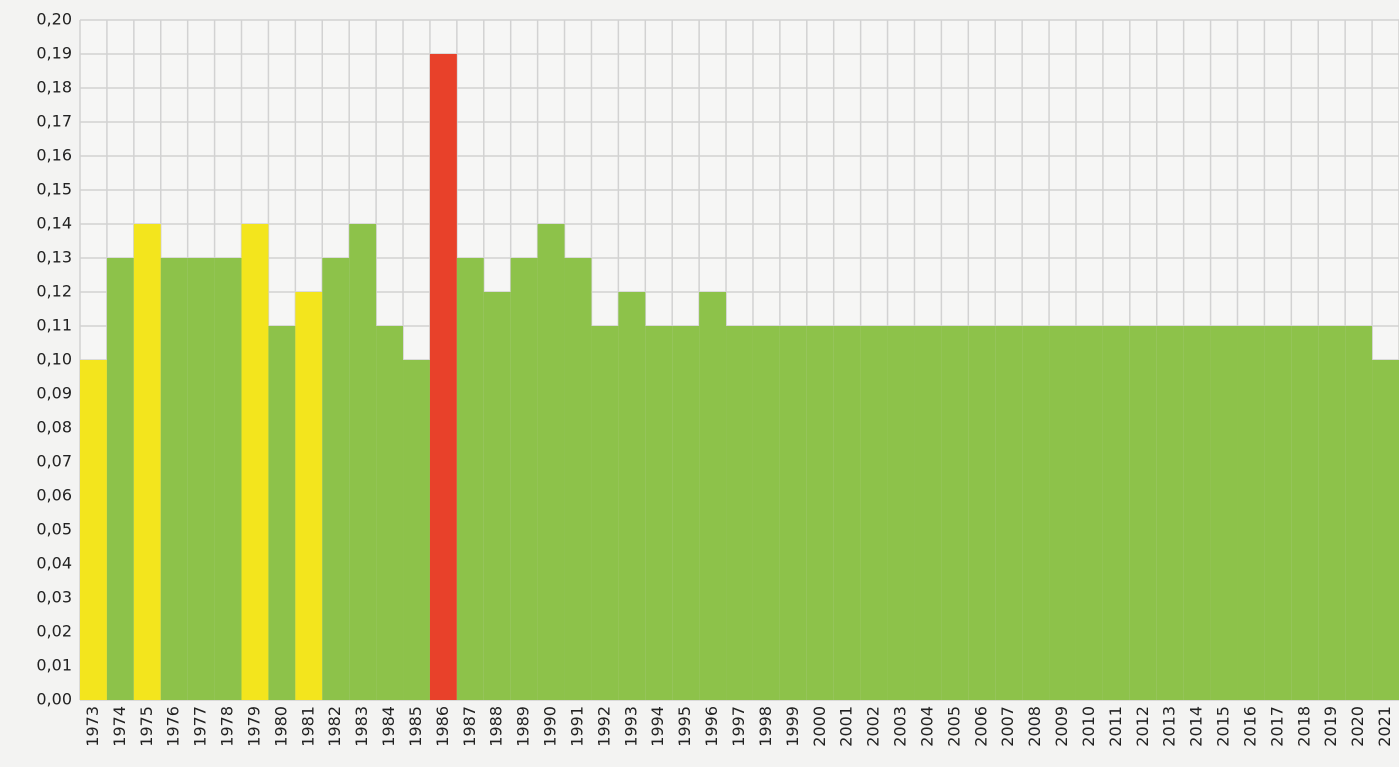 The width and height of the screenshot is (1399, 767). I want to click on x-tick-label: 2017, so click(1276, 726).